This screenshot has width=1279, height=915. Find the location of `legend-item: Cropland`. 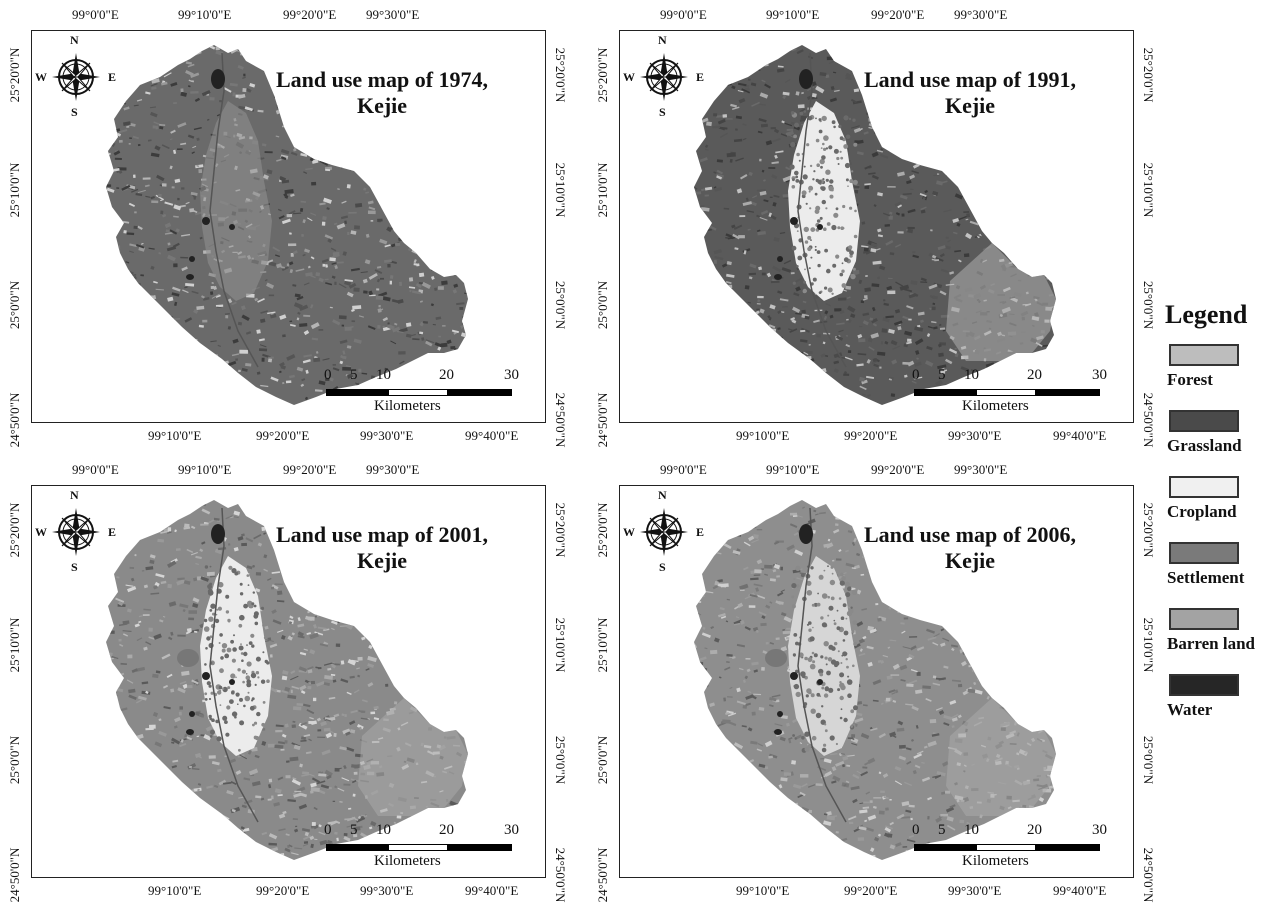

legend-item: Cropland is located at coordinates (1222, 509).